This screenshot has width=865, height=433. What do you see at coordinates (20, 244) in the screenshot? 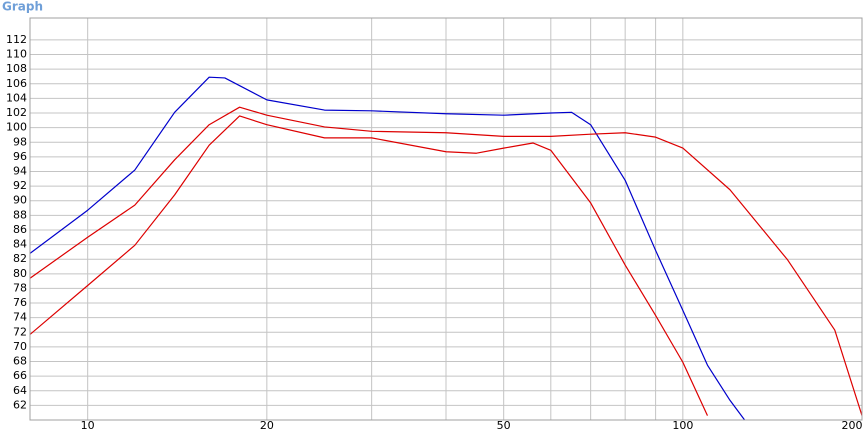
I see `y-tick-label: 84` at bounding box center [20, 244].